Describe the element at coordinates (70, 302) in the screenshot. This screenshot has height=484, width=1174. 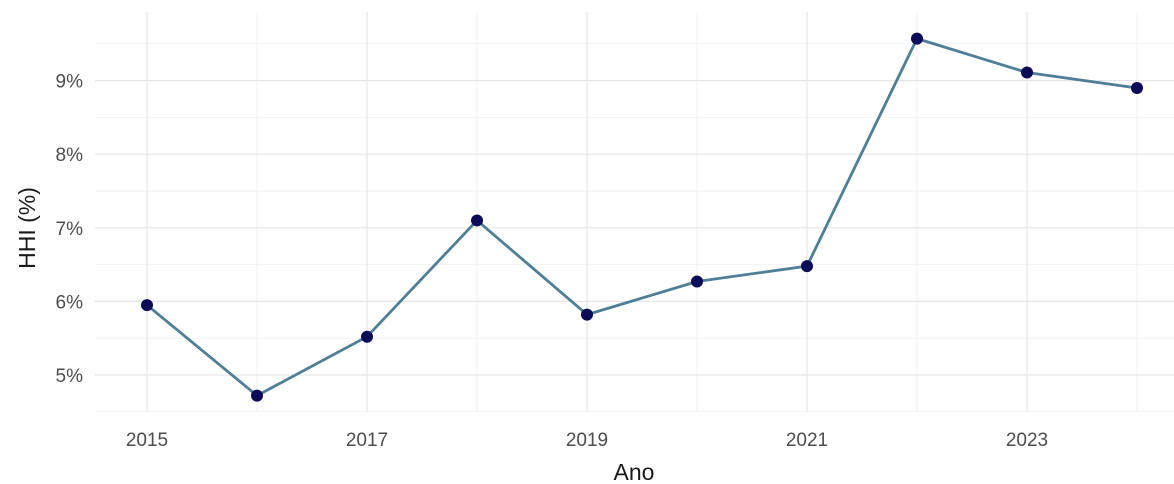
I see `y-tick-label: 6%` at that location.